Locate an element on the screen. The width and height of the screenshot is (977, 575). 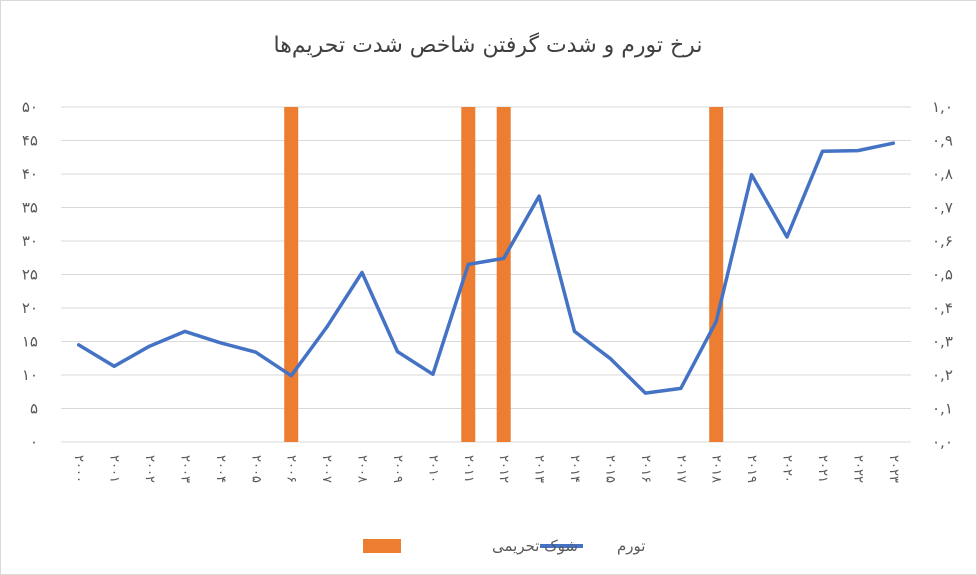
right-tick-label: ۰,۰ is located at coordinates (942, 442).